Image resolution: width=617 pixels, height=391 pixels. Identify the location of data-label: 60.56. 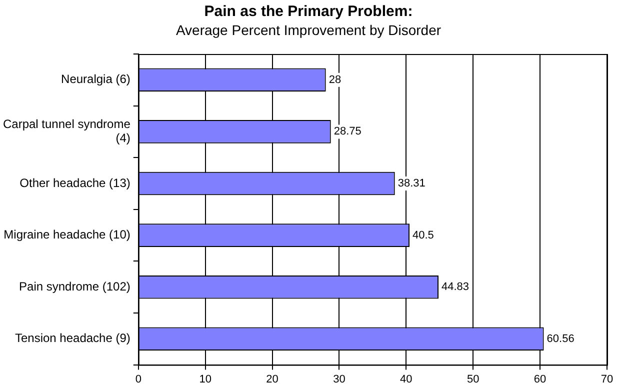
(560, 338).